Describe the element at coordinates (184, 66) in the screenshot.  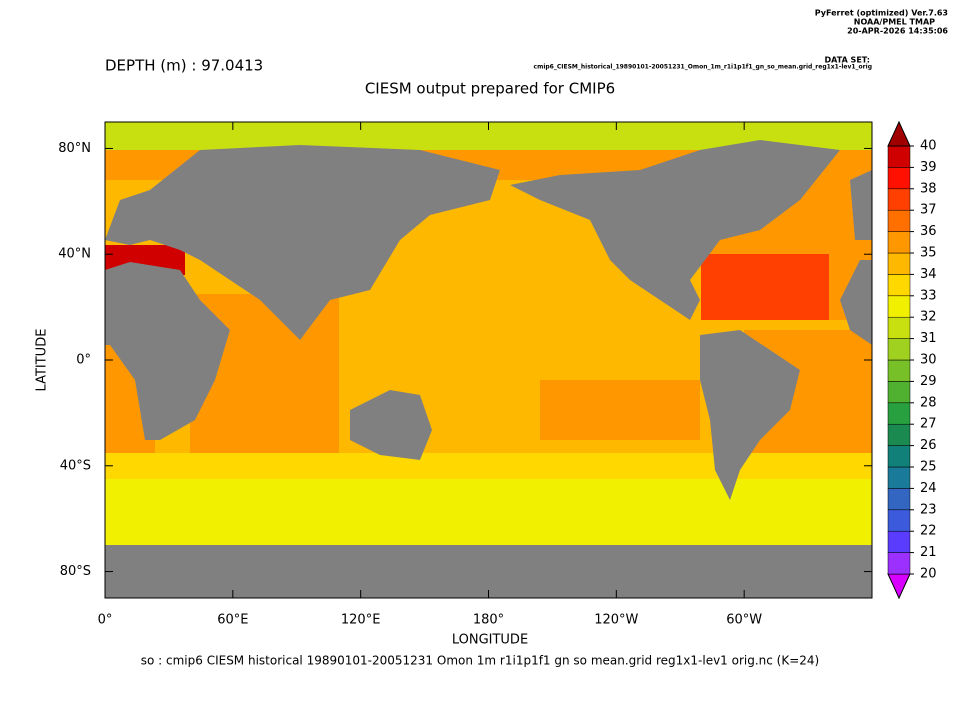
I see `depth: DEPTH (m) : 97.0413` at that location.